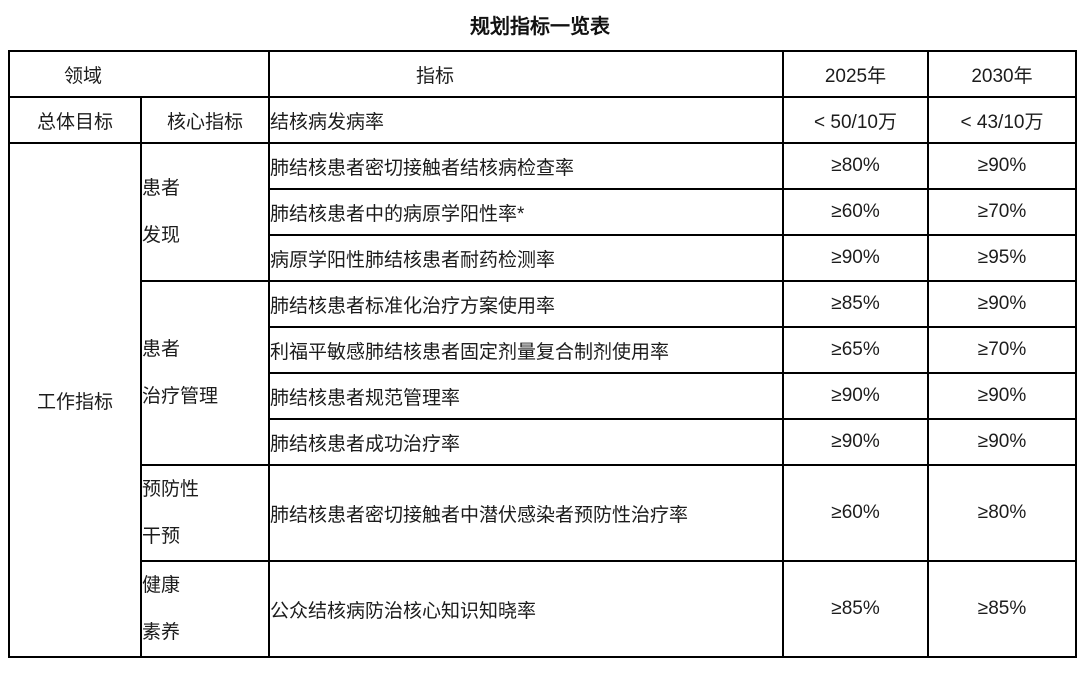 The height and width of the screenshot is (683, 1080). What do you see at coordinates (855, 120) in the screenshot?
I see `cell-2025-value: < 50/10万` at bounding box center [855, 120].